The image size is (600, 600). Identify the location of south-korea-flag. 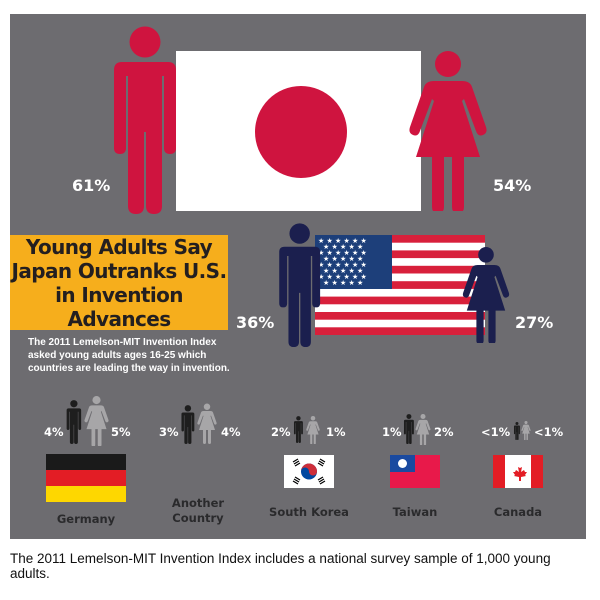
(309, 471).